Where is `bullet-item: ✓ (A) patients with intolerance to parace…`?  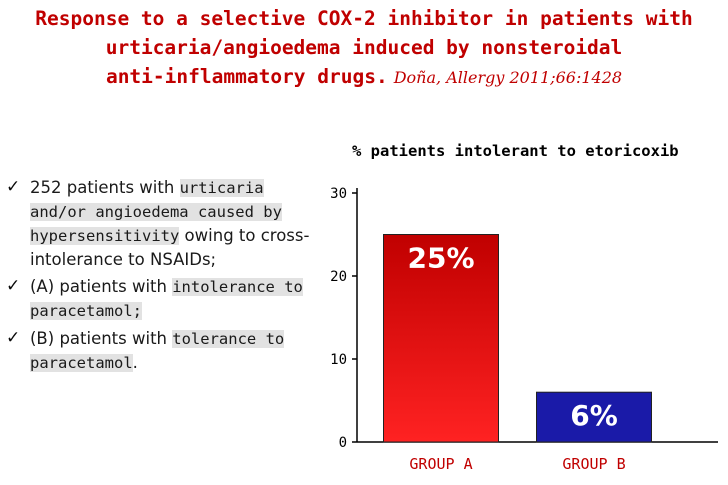 bullet-item: ✓ (A) patients with intolerance to parace… is located at coordinates (158, 299).